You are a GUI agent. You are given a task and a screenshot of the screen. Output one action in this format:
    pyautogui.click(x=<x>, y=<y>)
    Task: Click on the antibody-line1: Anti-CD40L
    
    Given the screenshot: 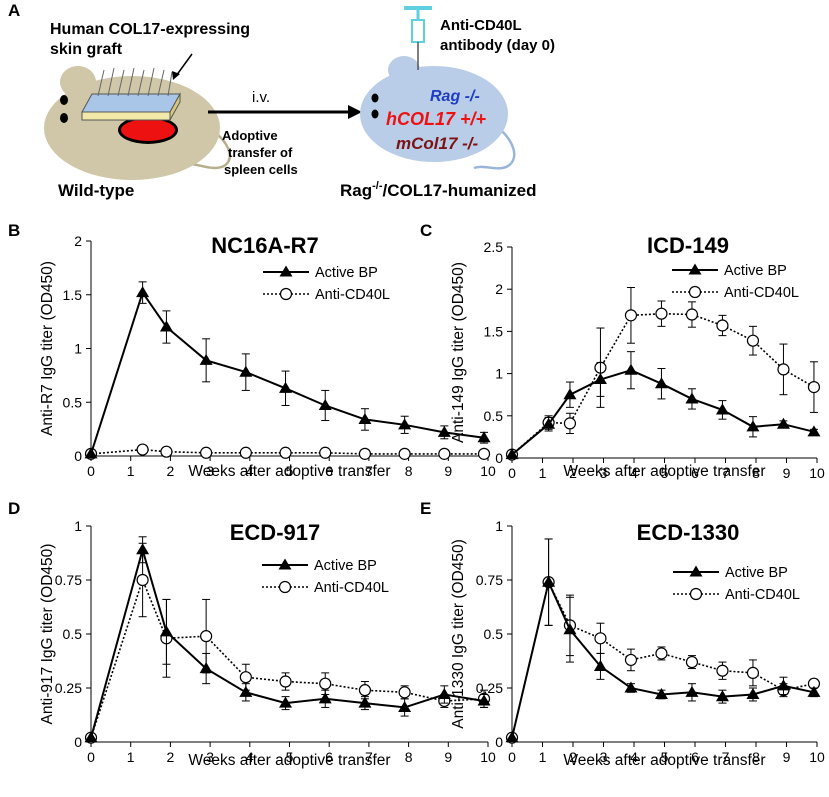 What is the action you would take?
    pyautogui.click(x=481, y=25)
    